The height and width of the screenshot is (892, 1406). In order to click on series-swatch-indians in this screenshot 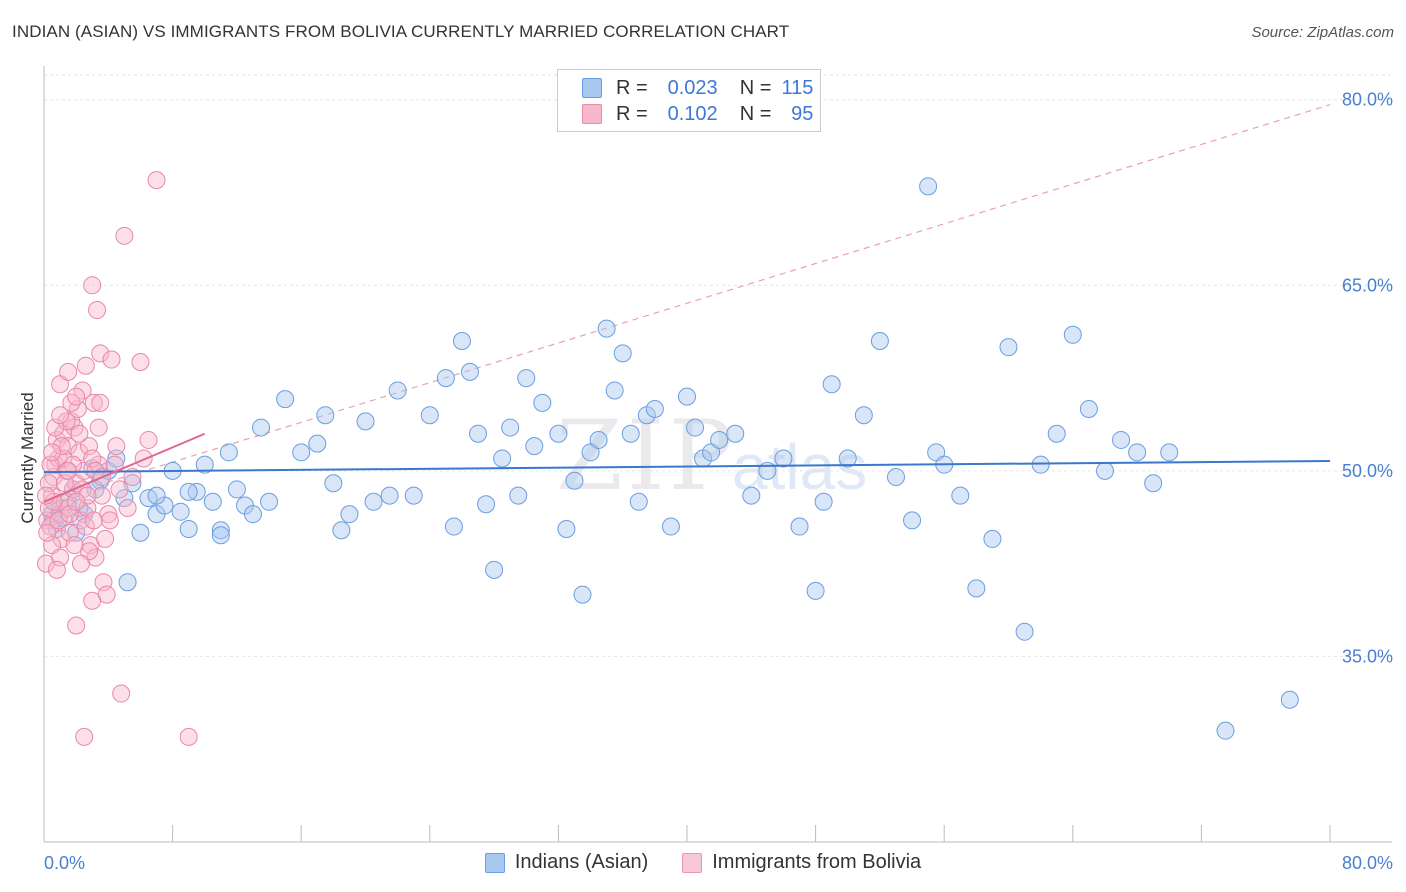, I will do `click(494, 862)`.